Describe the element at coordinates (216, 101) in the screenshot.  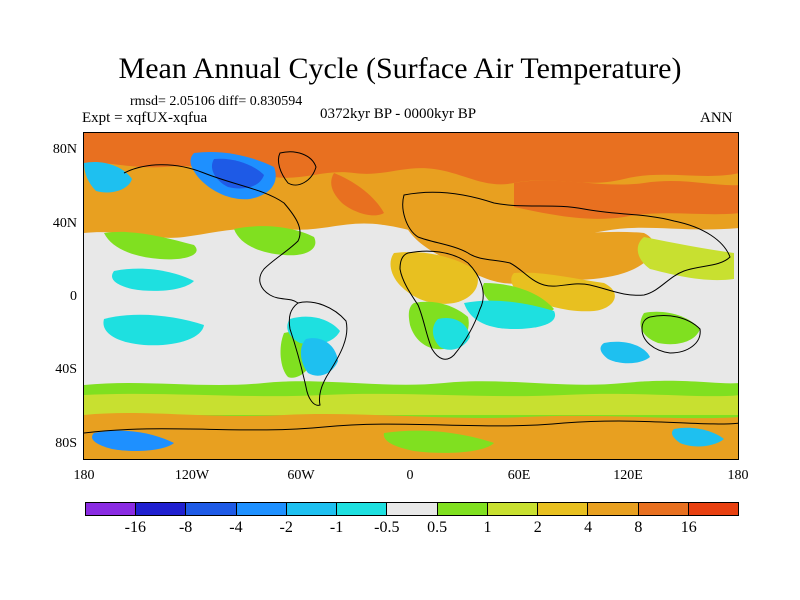
I see `stats-line: rmsd= 2.05106 diff= 0.830594` at that location.